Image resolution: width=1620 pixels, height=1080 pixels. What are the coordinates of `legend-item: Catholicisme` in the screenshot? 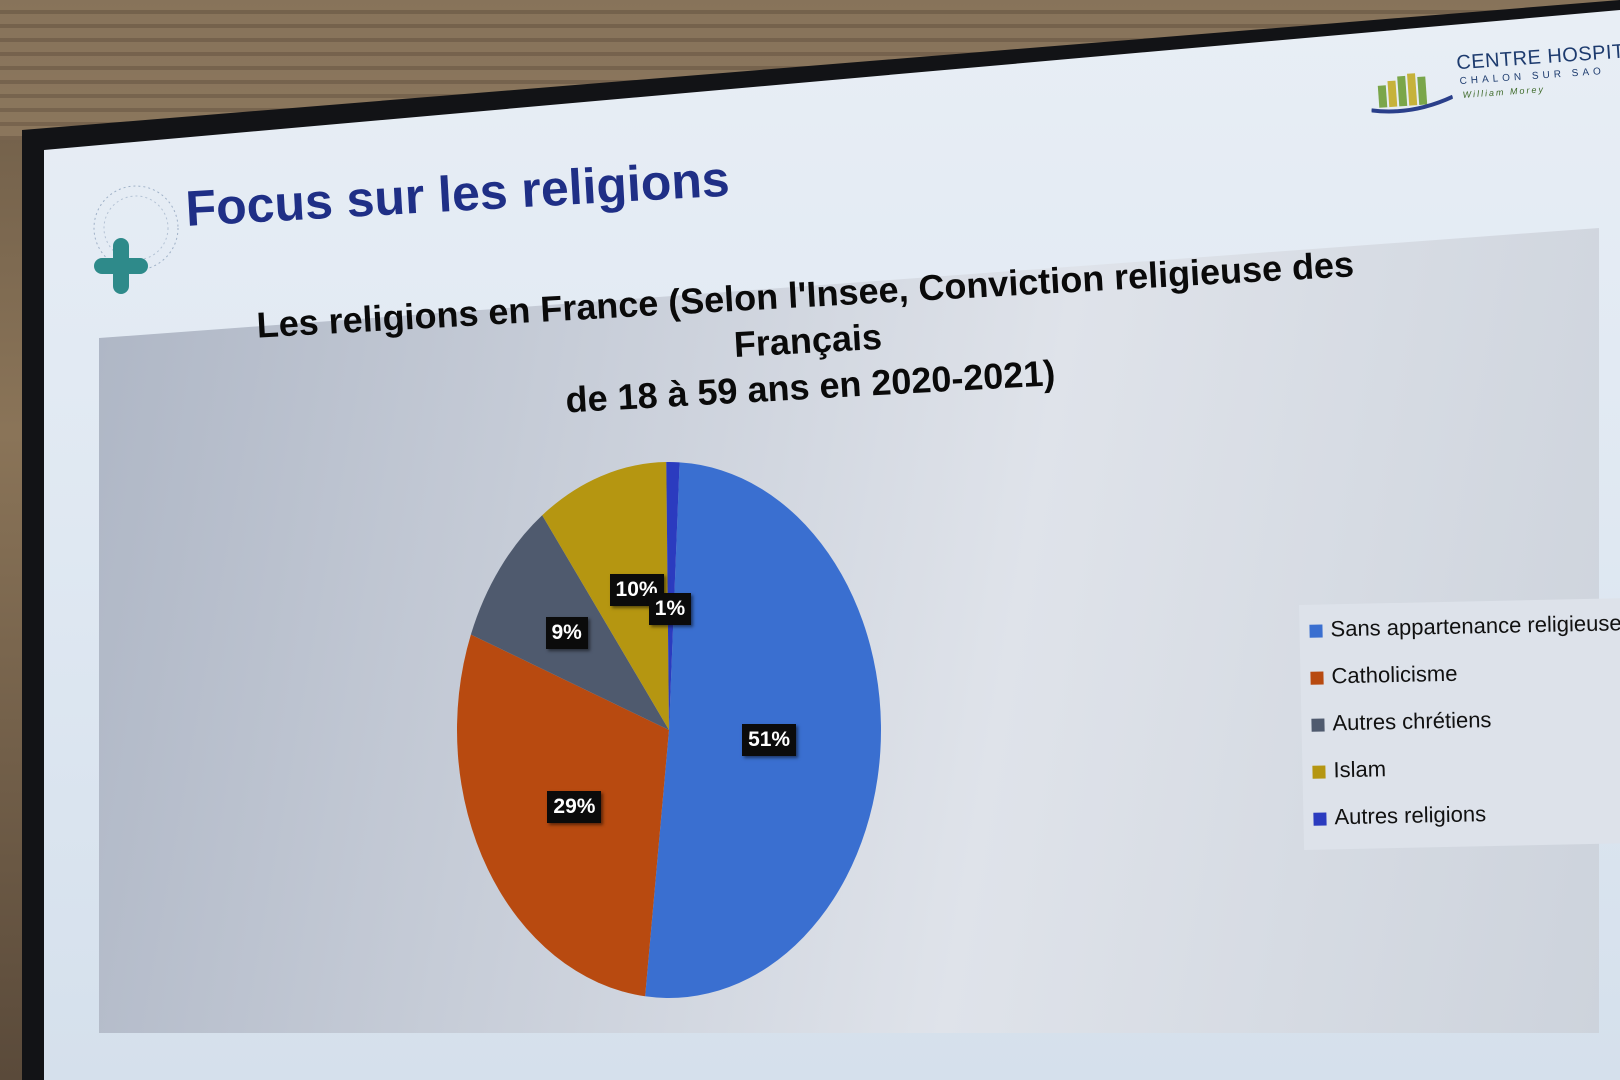 It's located at (1384, 675).